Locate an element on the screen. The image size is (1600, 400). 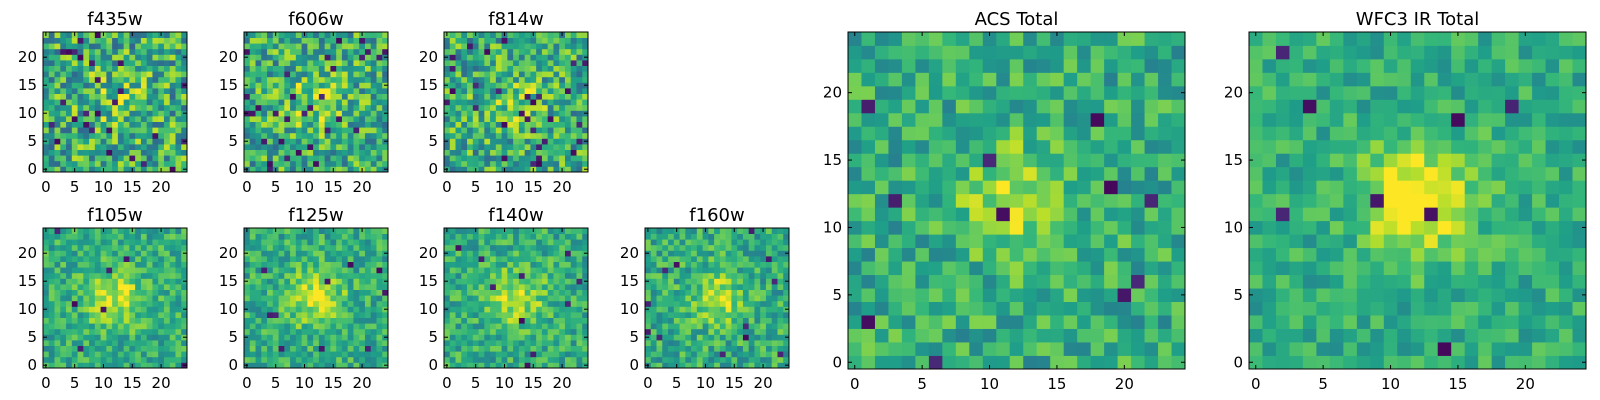
y-tick-label: 10 is located at coordinates (629, 309).